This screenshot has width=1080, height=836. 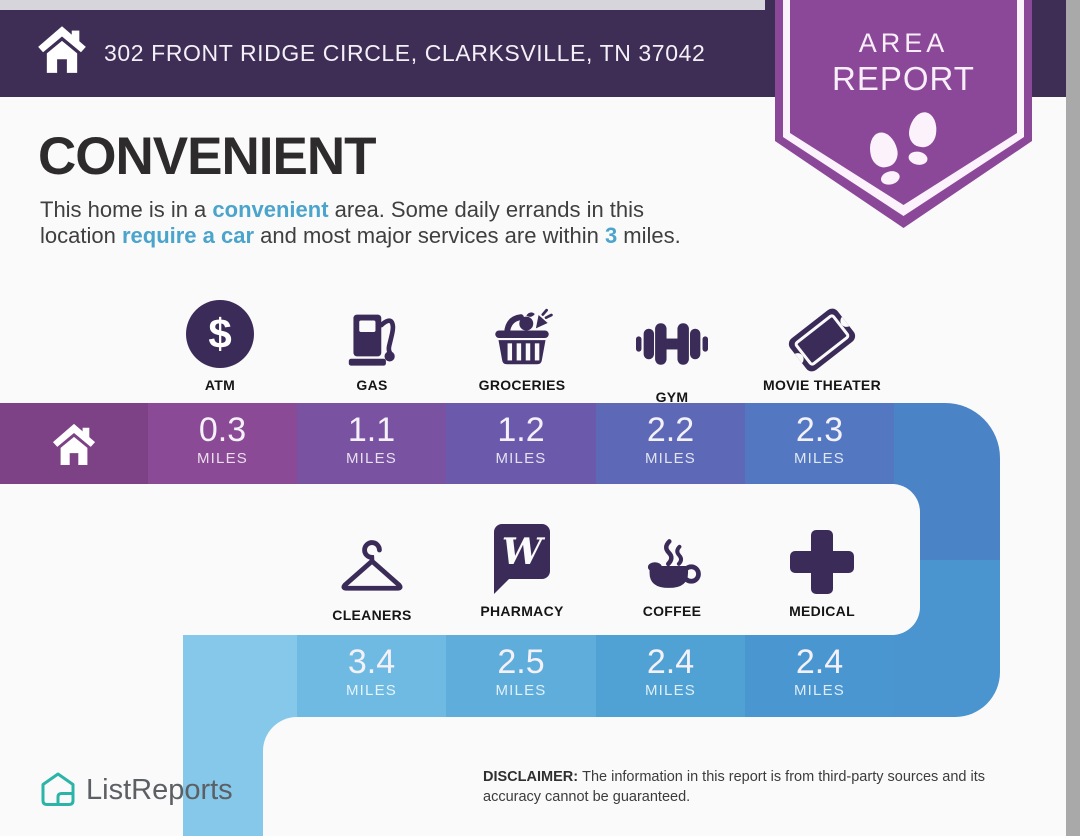 I want to click on distance-value: 2.2, so click(x=670, y=430).